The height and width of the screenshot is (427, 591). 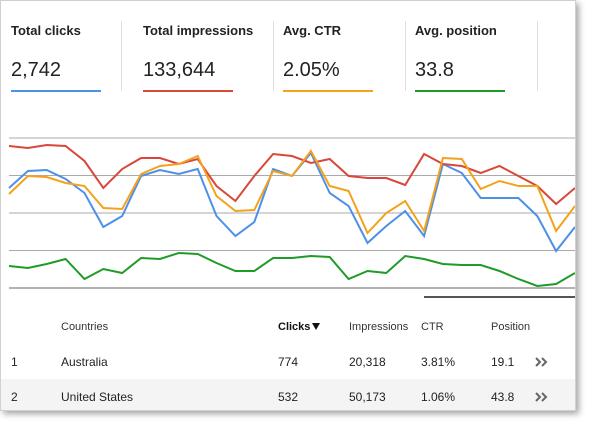 I want to click on metric: Avg. CTR 2.05%, so click(x=339, y=56).